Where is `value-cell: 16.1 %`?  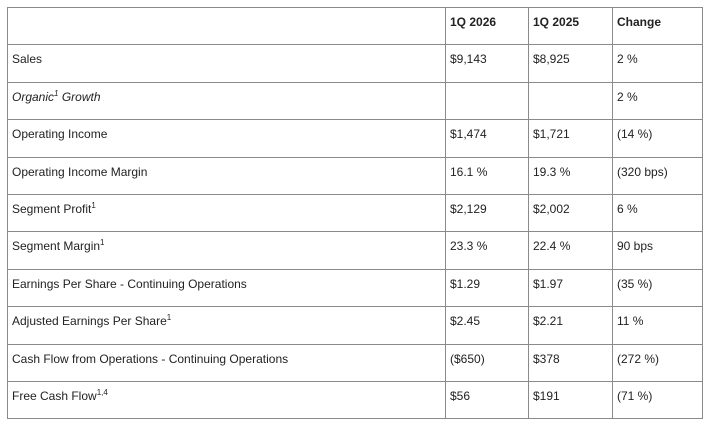
value-cell: 16.1 % is located at coordinates (487, 175).